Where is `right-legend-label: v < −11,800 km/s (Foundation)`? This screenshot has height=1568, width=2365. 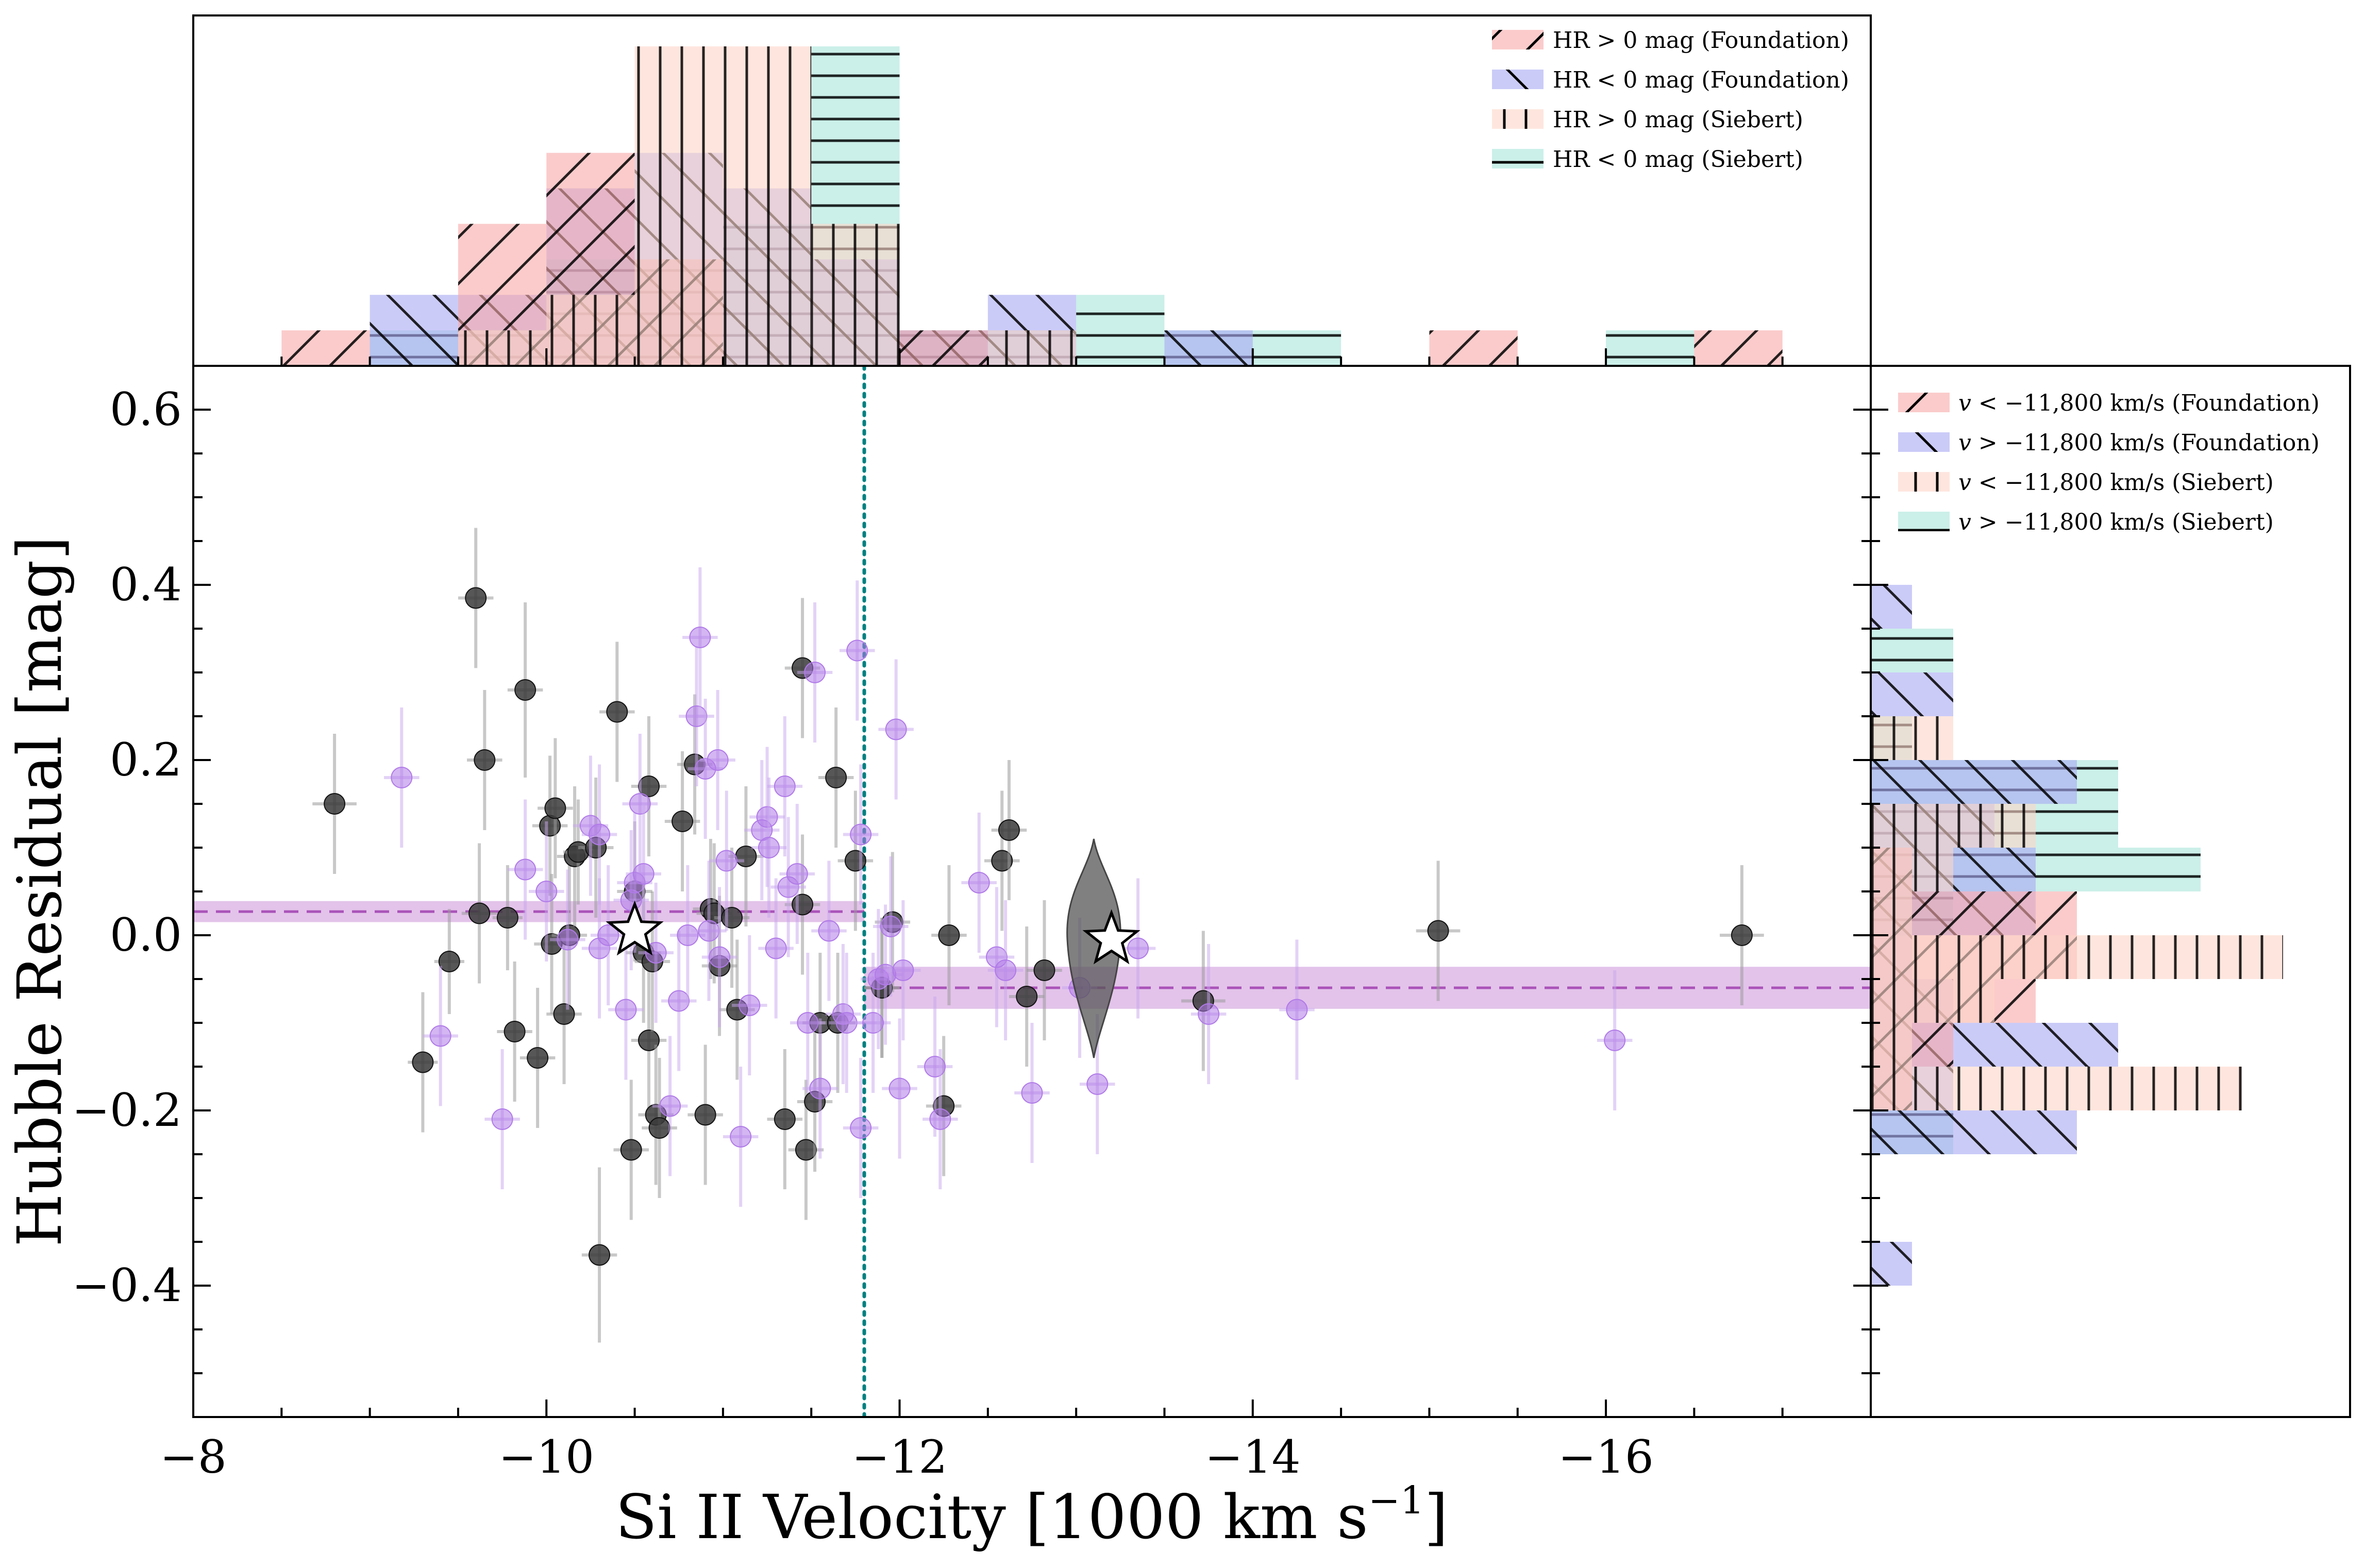
right-legend-label: v < −11,800 km/s (Foundation) is located at coordinates (2139, 403).